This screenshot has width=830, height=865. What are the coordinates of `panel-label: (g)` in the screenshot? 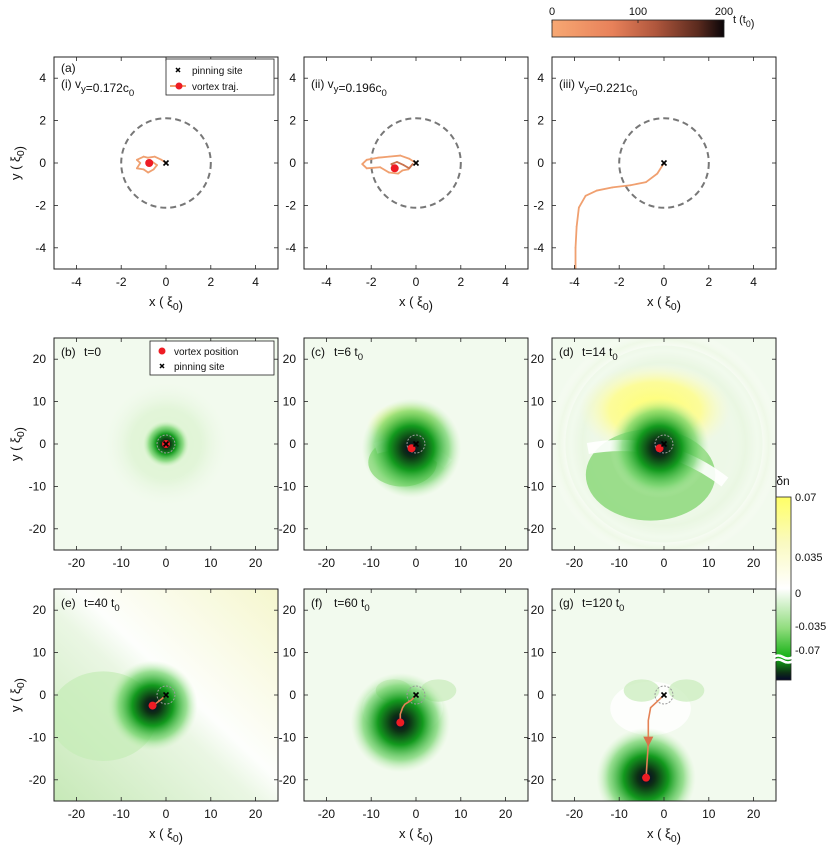 It's located at (566, 603).